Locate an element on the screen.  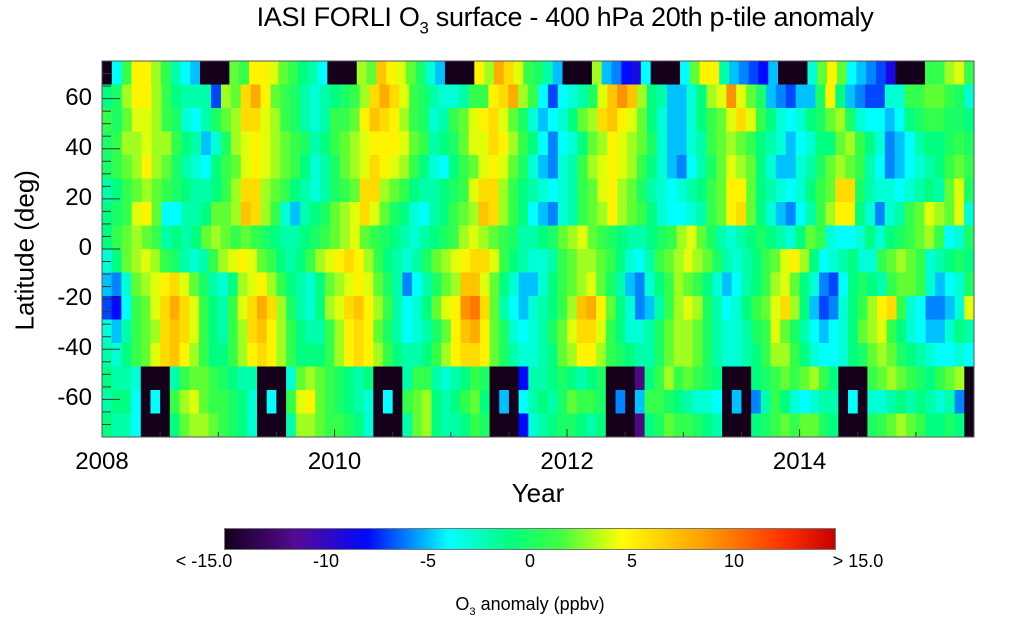
x-tick-label: 2010 is located at coordinates (334, 461).